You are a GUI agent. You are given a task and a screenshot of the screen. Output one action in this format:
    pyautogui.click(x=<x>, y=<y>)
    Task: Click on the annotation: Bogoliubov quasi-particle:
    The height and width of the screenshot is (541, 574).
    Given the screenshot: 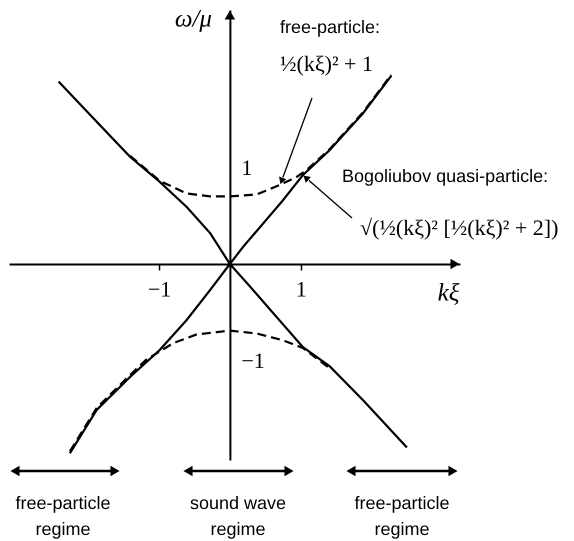 What is the action you would take?
    pyautogui.click(x=445, y=176)
    